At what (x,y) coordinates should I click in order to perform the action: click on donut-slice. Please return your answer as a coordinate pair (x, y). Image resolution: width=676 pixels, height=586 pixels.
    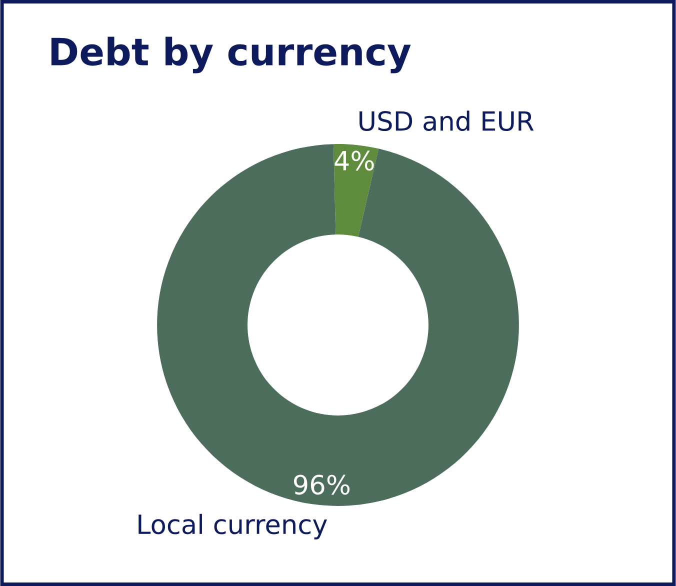
    Looking at the image, I should click on (356, 190).